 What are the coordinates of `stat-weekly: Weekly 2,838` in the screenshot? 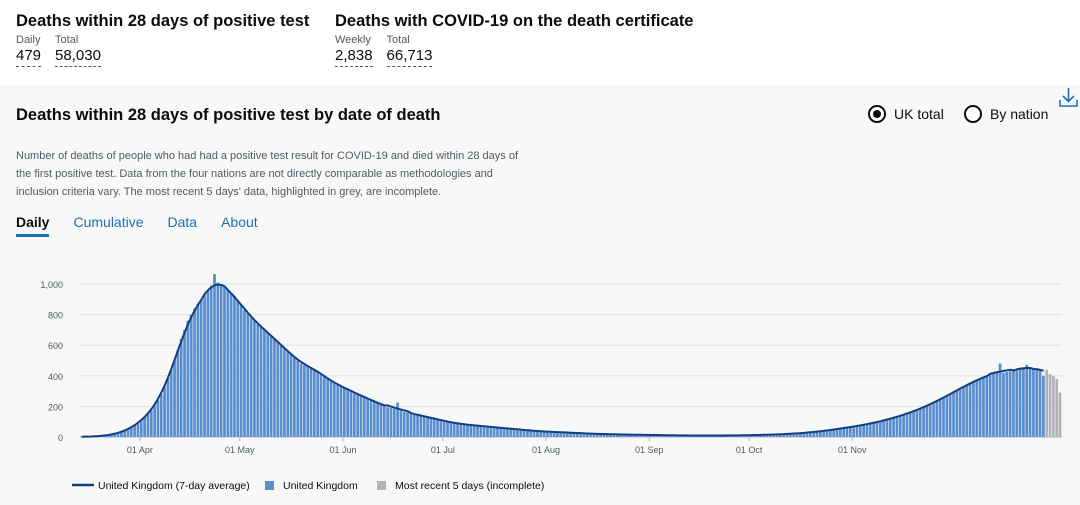 It's located at (354, 50).